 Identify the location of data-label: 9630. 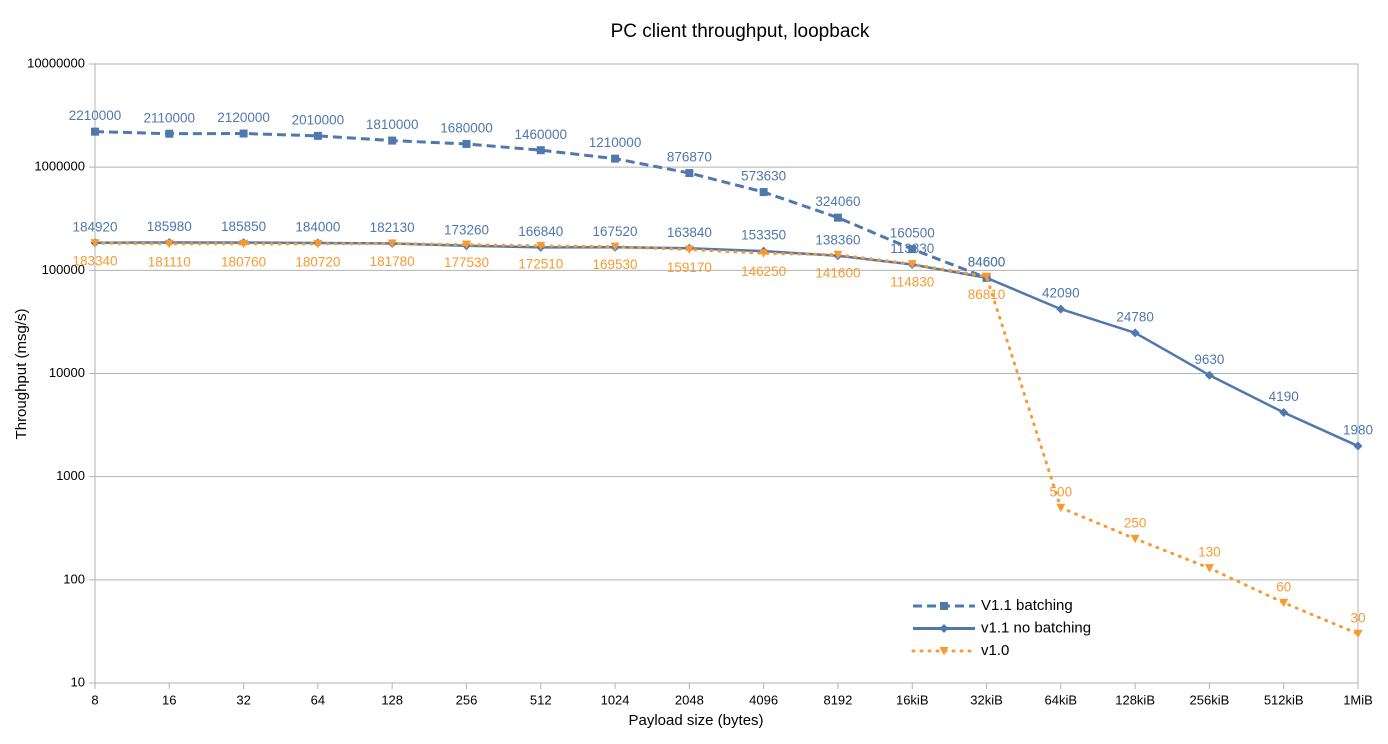
(1209, 359).